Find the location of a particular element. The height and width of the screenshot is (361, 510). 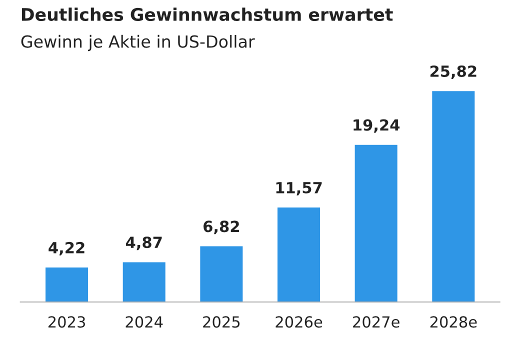

data-label: 4,87 is located at coordinates (144, 243).